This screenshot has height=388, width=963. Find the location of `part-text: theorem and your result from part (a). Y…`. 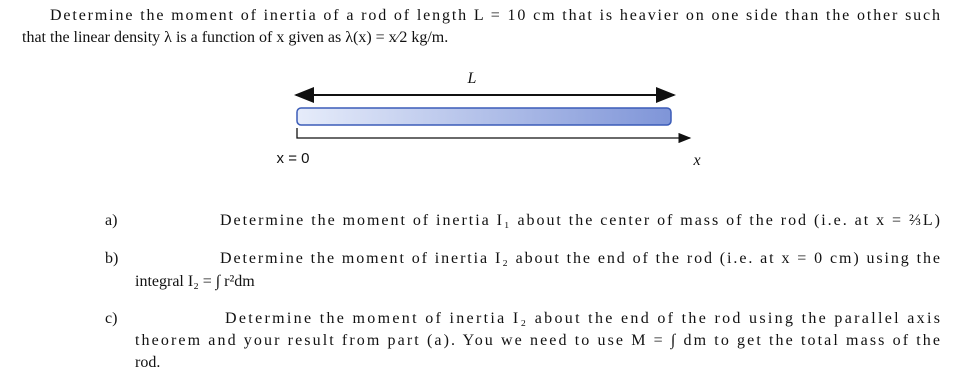

part-text: theorem and your result from part (a). Y… is located at coordinates (537, 341).